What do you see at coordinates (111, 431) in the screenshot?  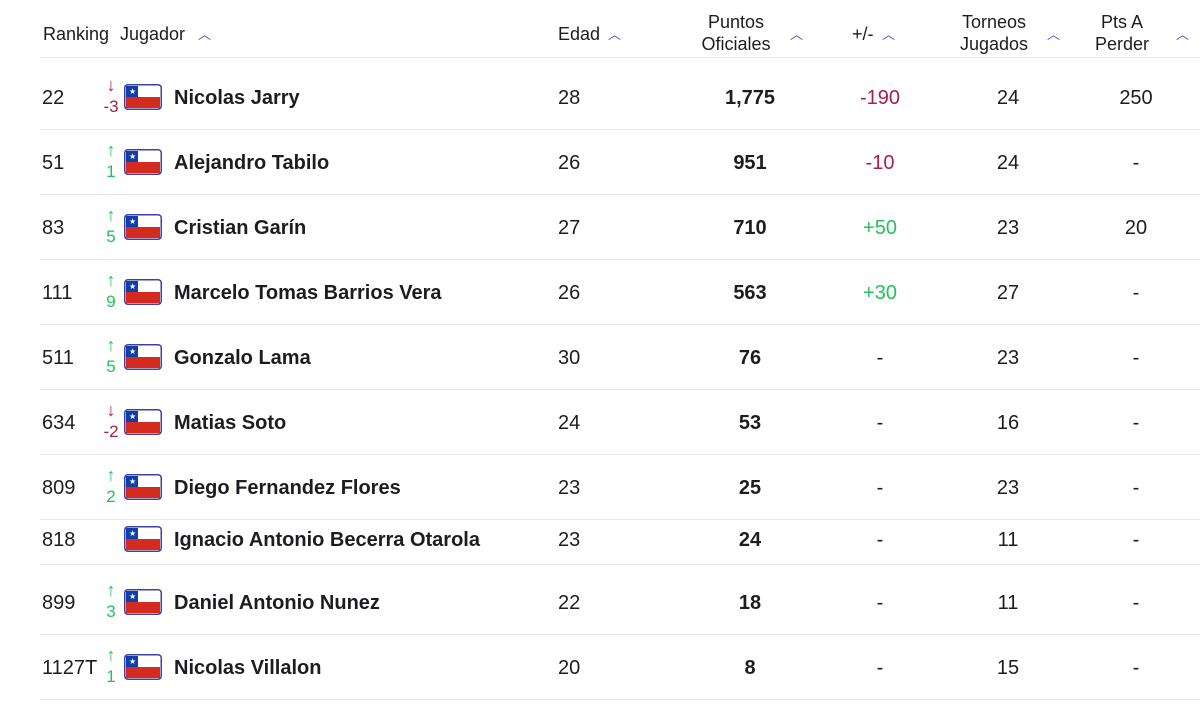 I see `rank-movement: -2` at bounding box center [111, 431].